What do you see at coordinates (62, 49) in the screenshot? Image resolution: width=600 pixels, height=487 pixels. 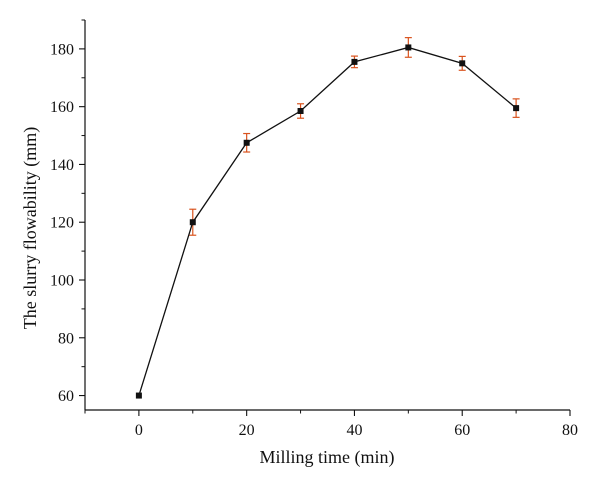 I see `y-tick-label: 180` at bounding box center [62, 49].